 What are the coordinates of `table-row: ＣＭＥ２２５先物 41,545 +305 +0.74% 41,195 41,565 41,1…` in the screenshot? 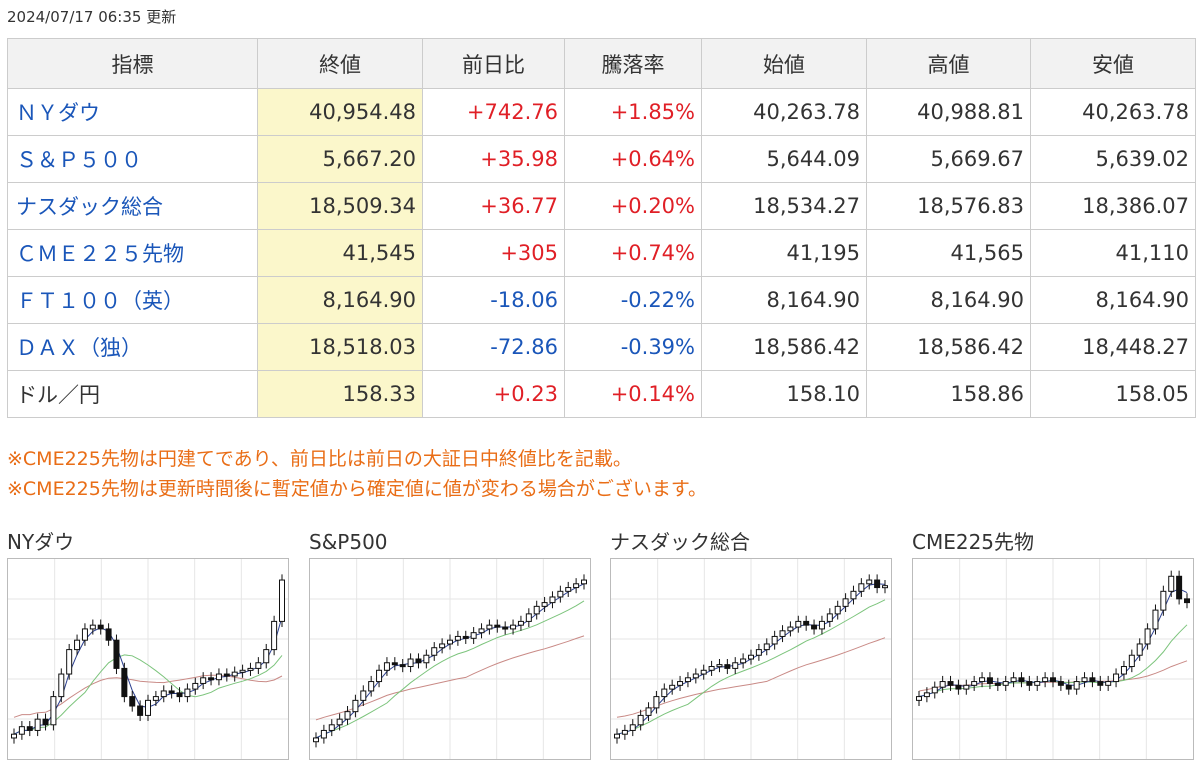 It's located at (601, 253).